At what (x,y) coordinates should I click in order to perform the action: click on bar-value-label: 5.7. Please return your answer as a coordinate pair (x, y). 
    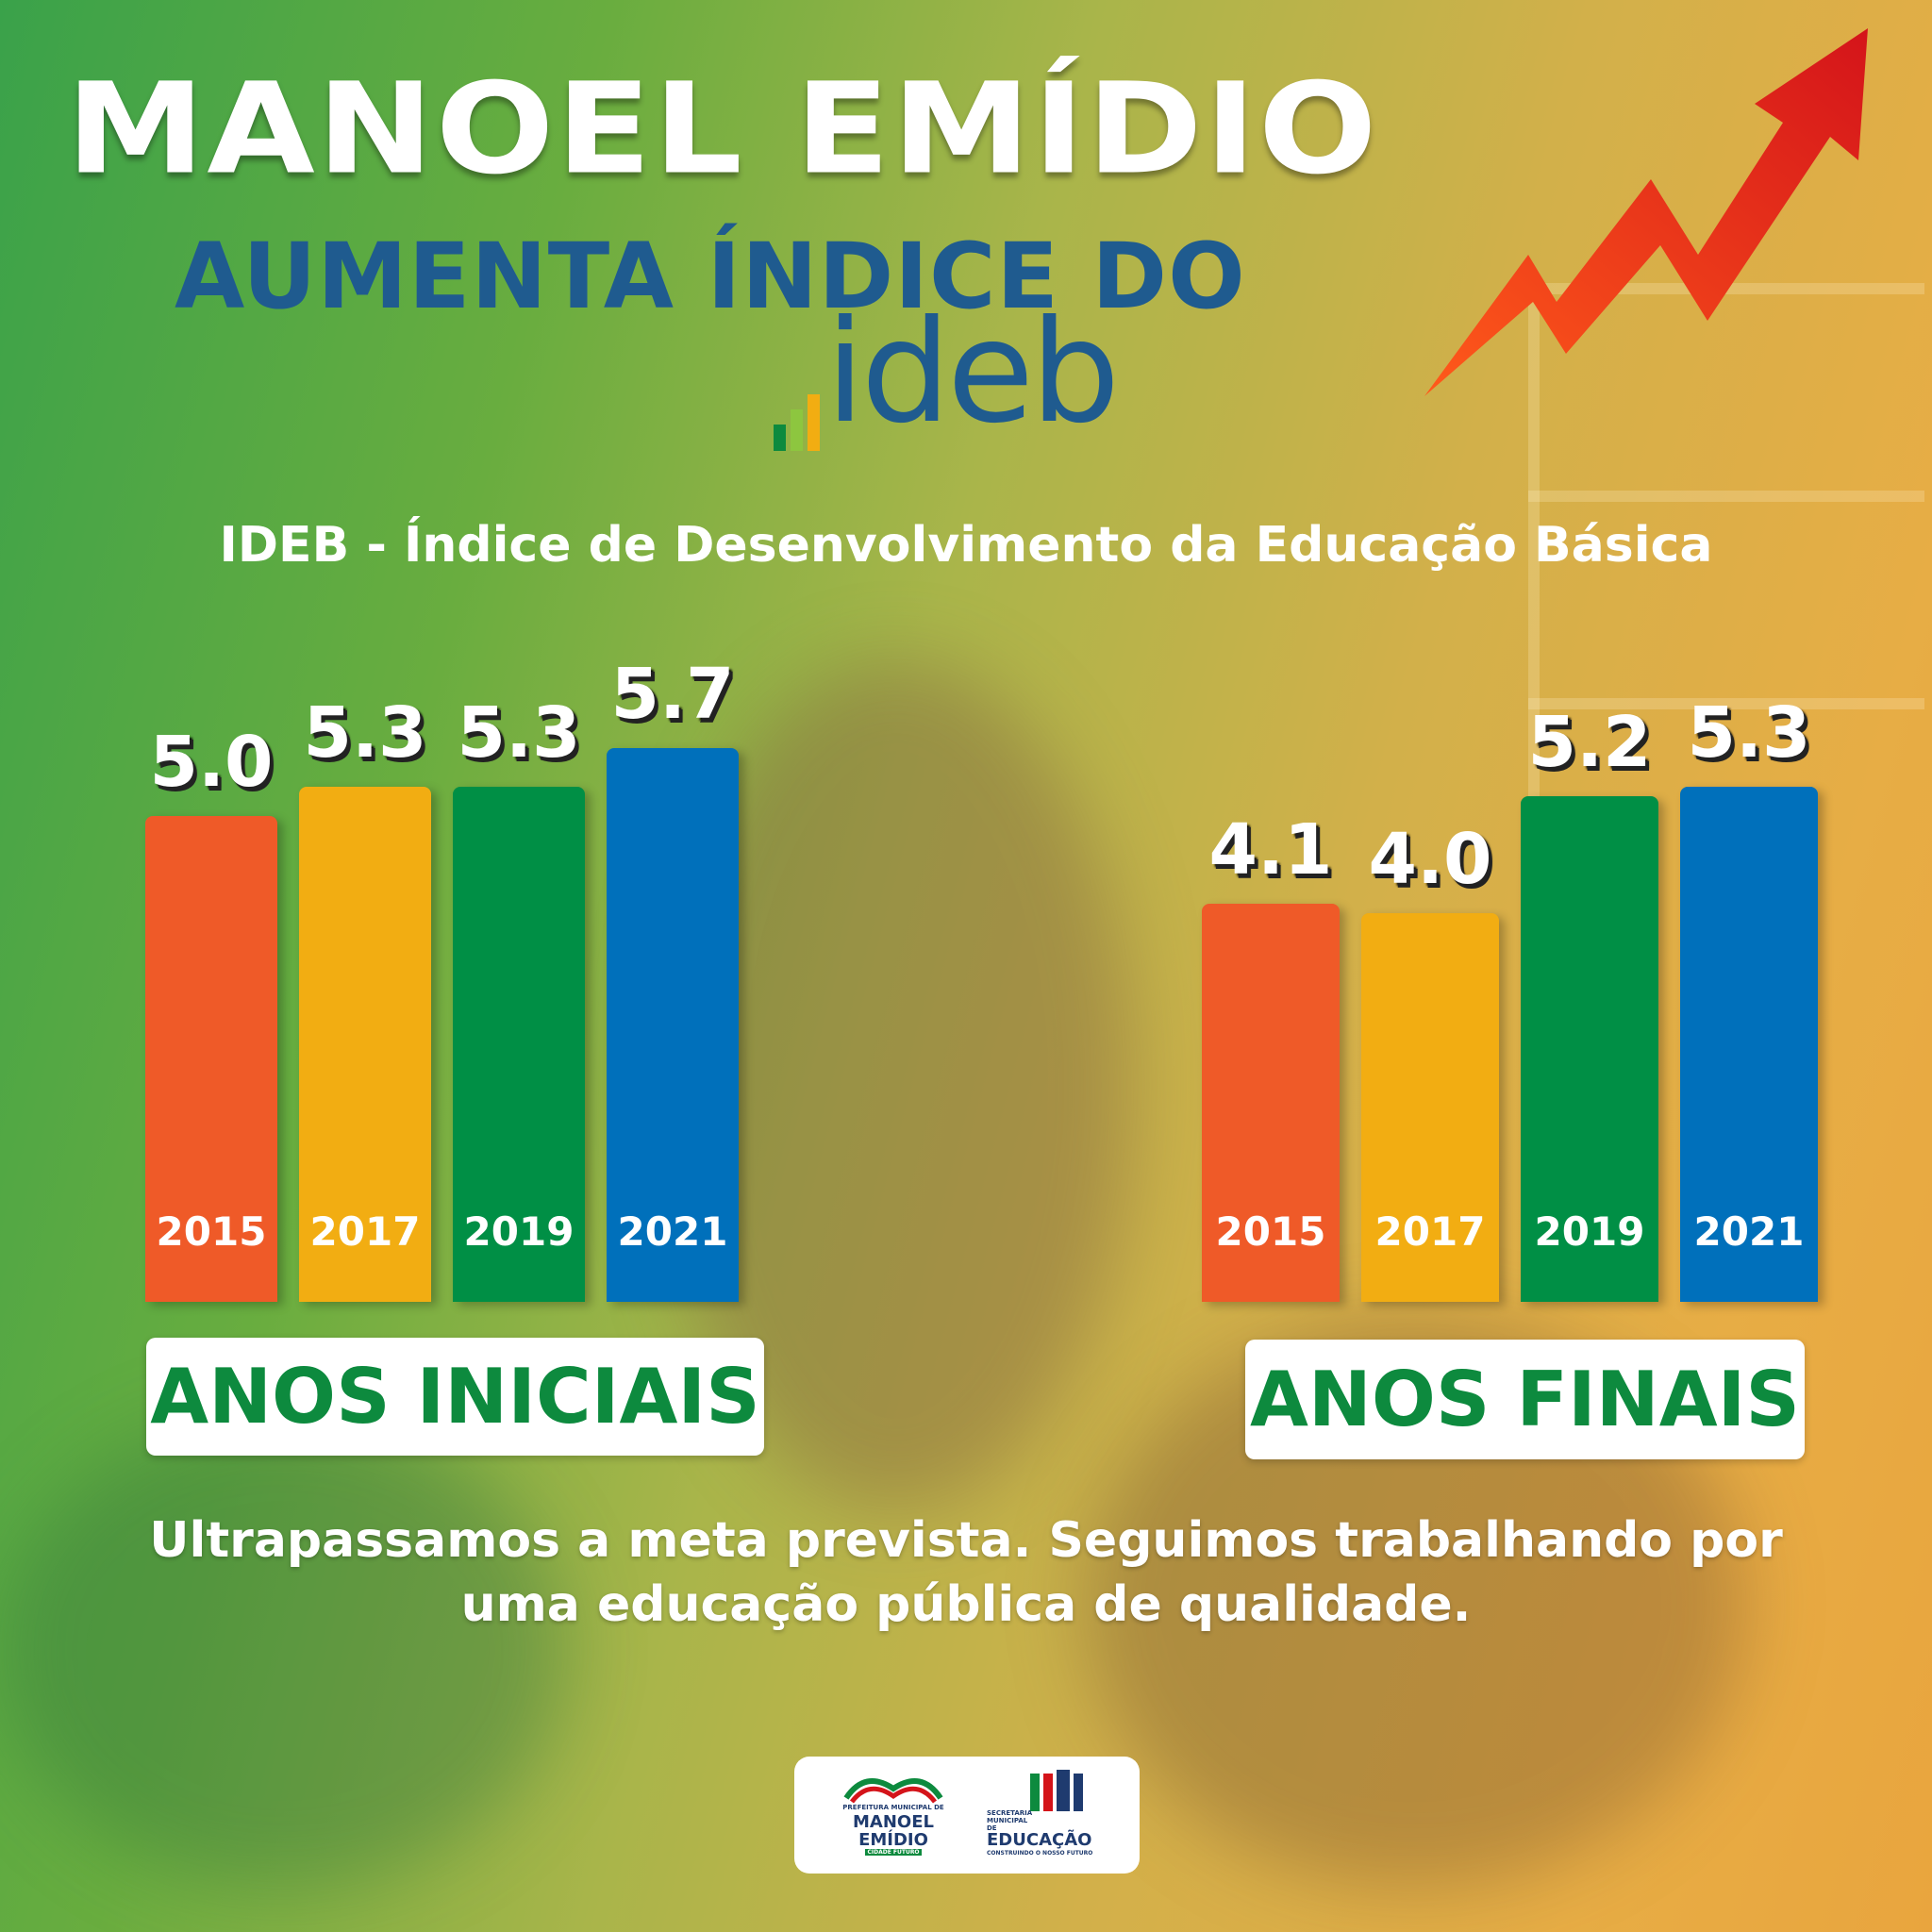
    Looking at the image, I should click on (672, 694).